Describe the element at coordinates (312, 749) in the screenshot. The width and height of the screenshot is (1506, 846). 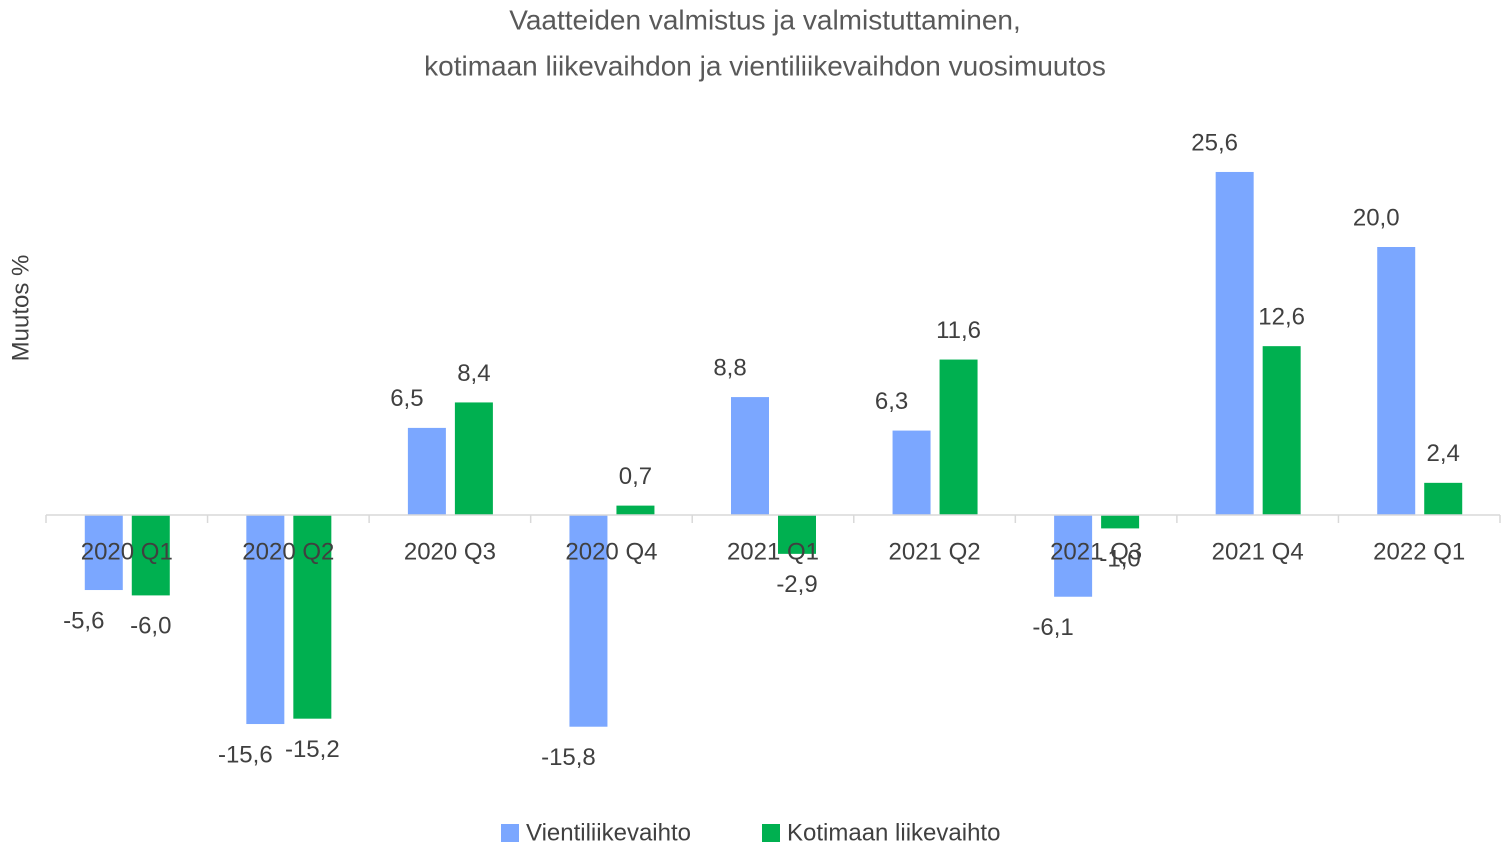
I see `data-label: -15,2` at that location.